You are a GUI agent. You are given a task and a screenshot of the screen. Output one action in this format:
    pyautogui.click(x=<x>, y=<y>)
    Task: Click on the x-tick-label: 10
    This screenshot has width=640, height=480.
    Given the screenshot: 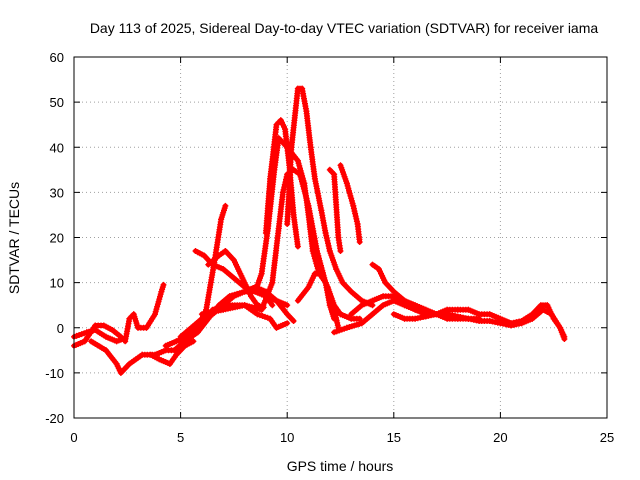 What is the action you would take?
    pyautogui.click(x=287, y=437)
    